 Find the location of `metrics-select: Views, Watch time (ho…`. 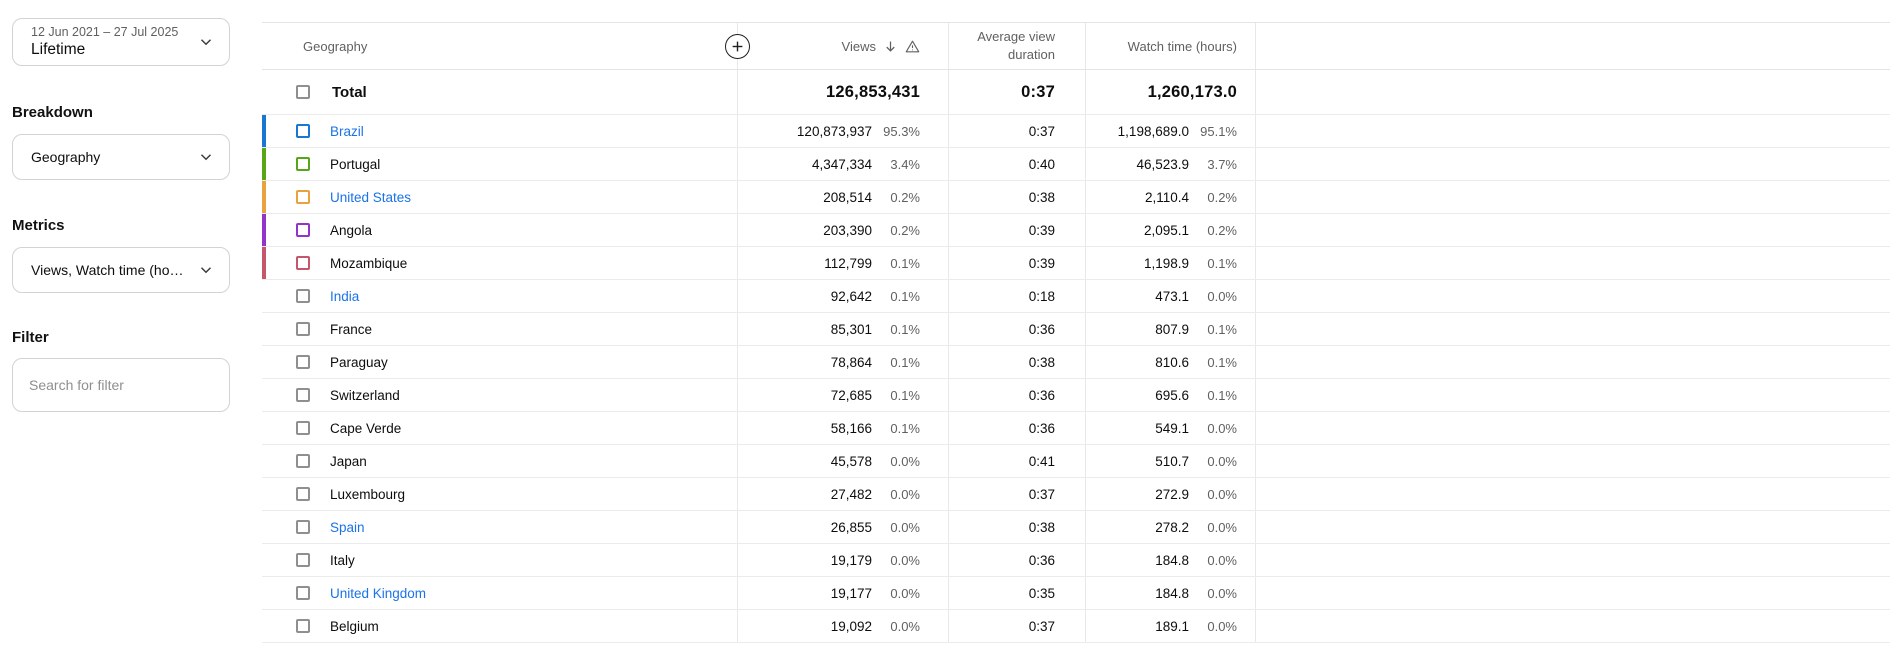

metrics-select: Views, Watch time (ho… is located at coordinates (121, 270).